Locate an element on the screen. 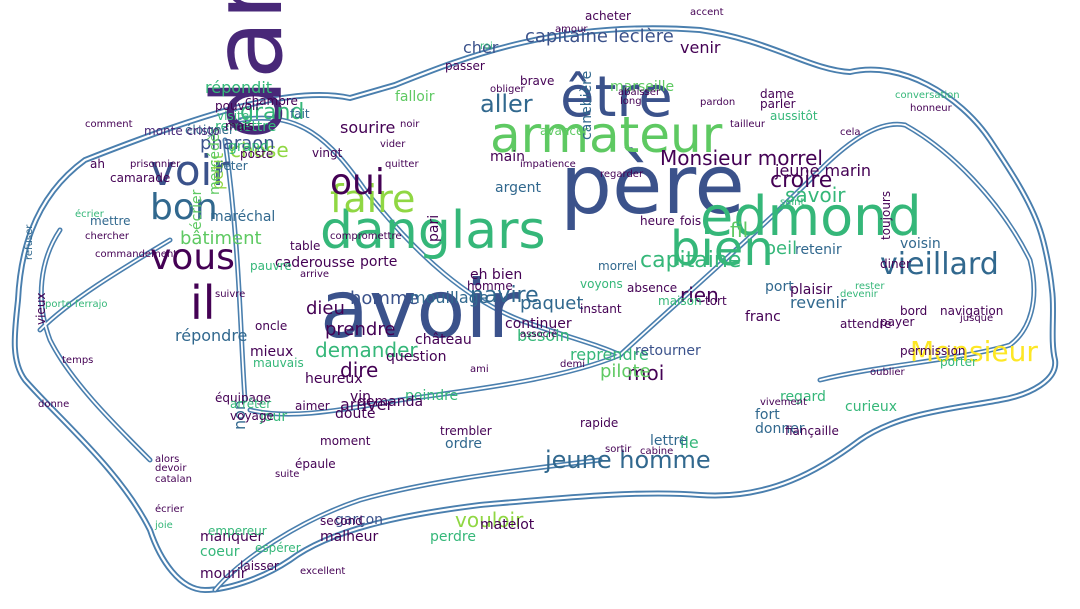 This screenshot has height=609, width=1080. cloud-word: obliger is located at coordinates (507, 89).